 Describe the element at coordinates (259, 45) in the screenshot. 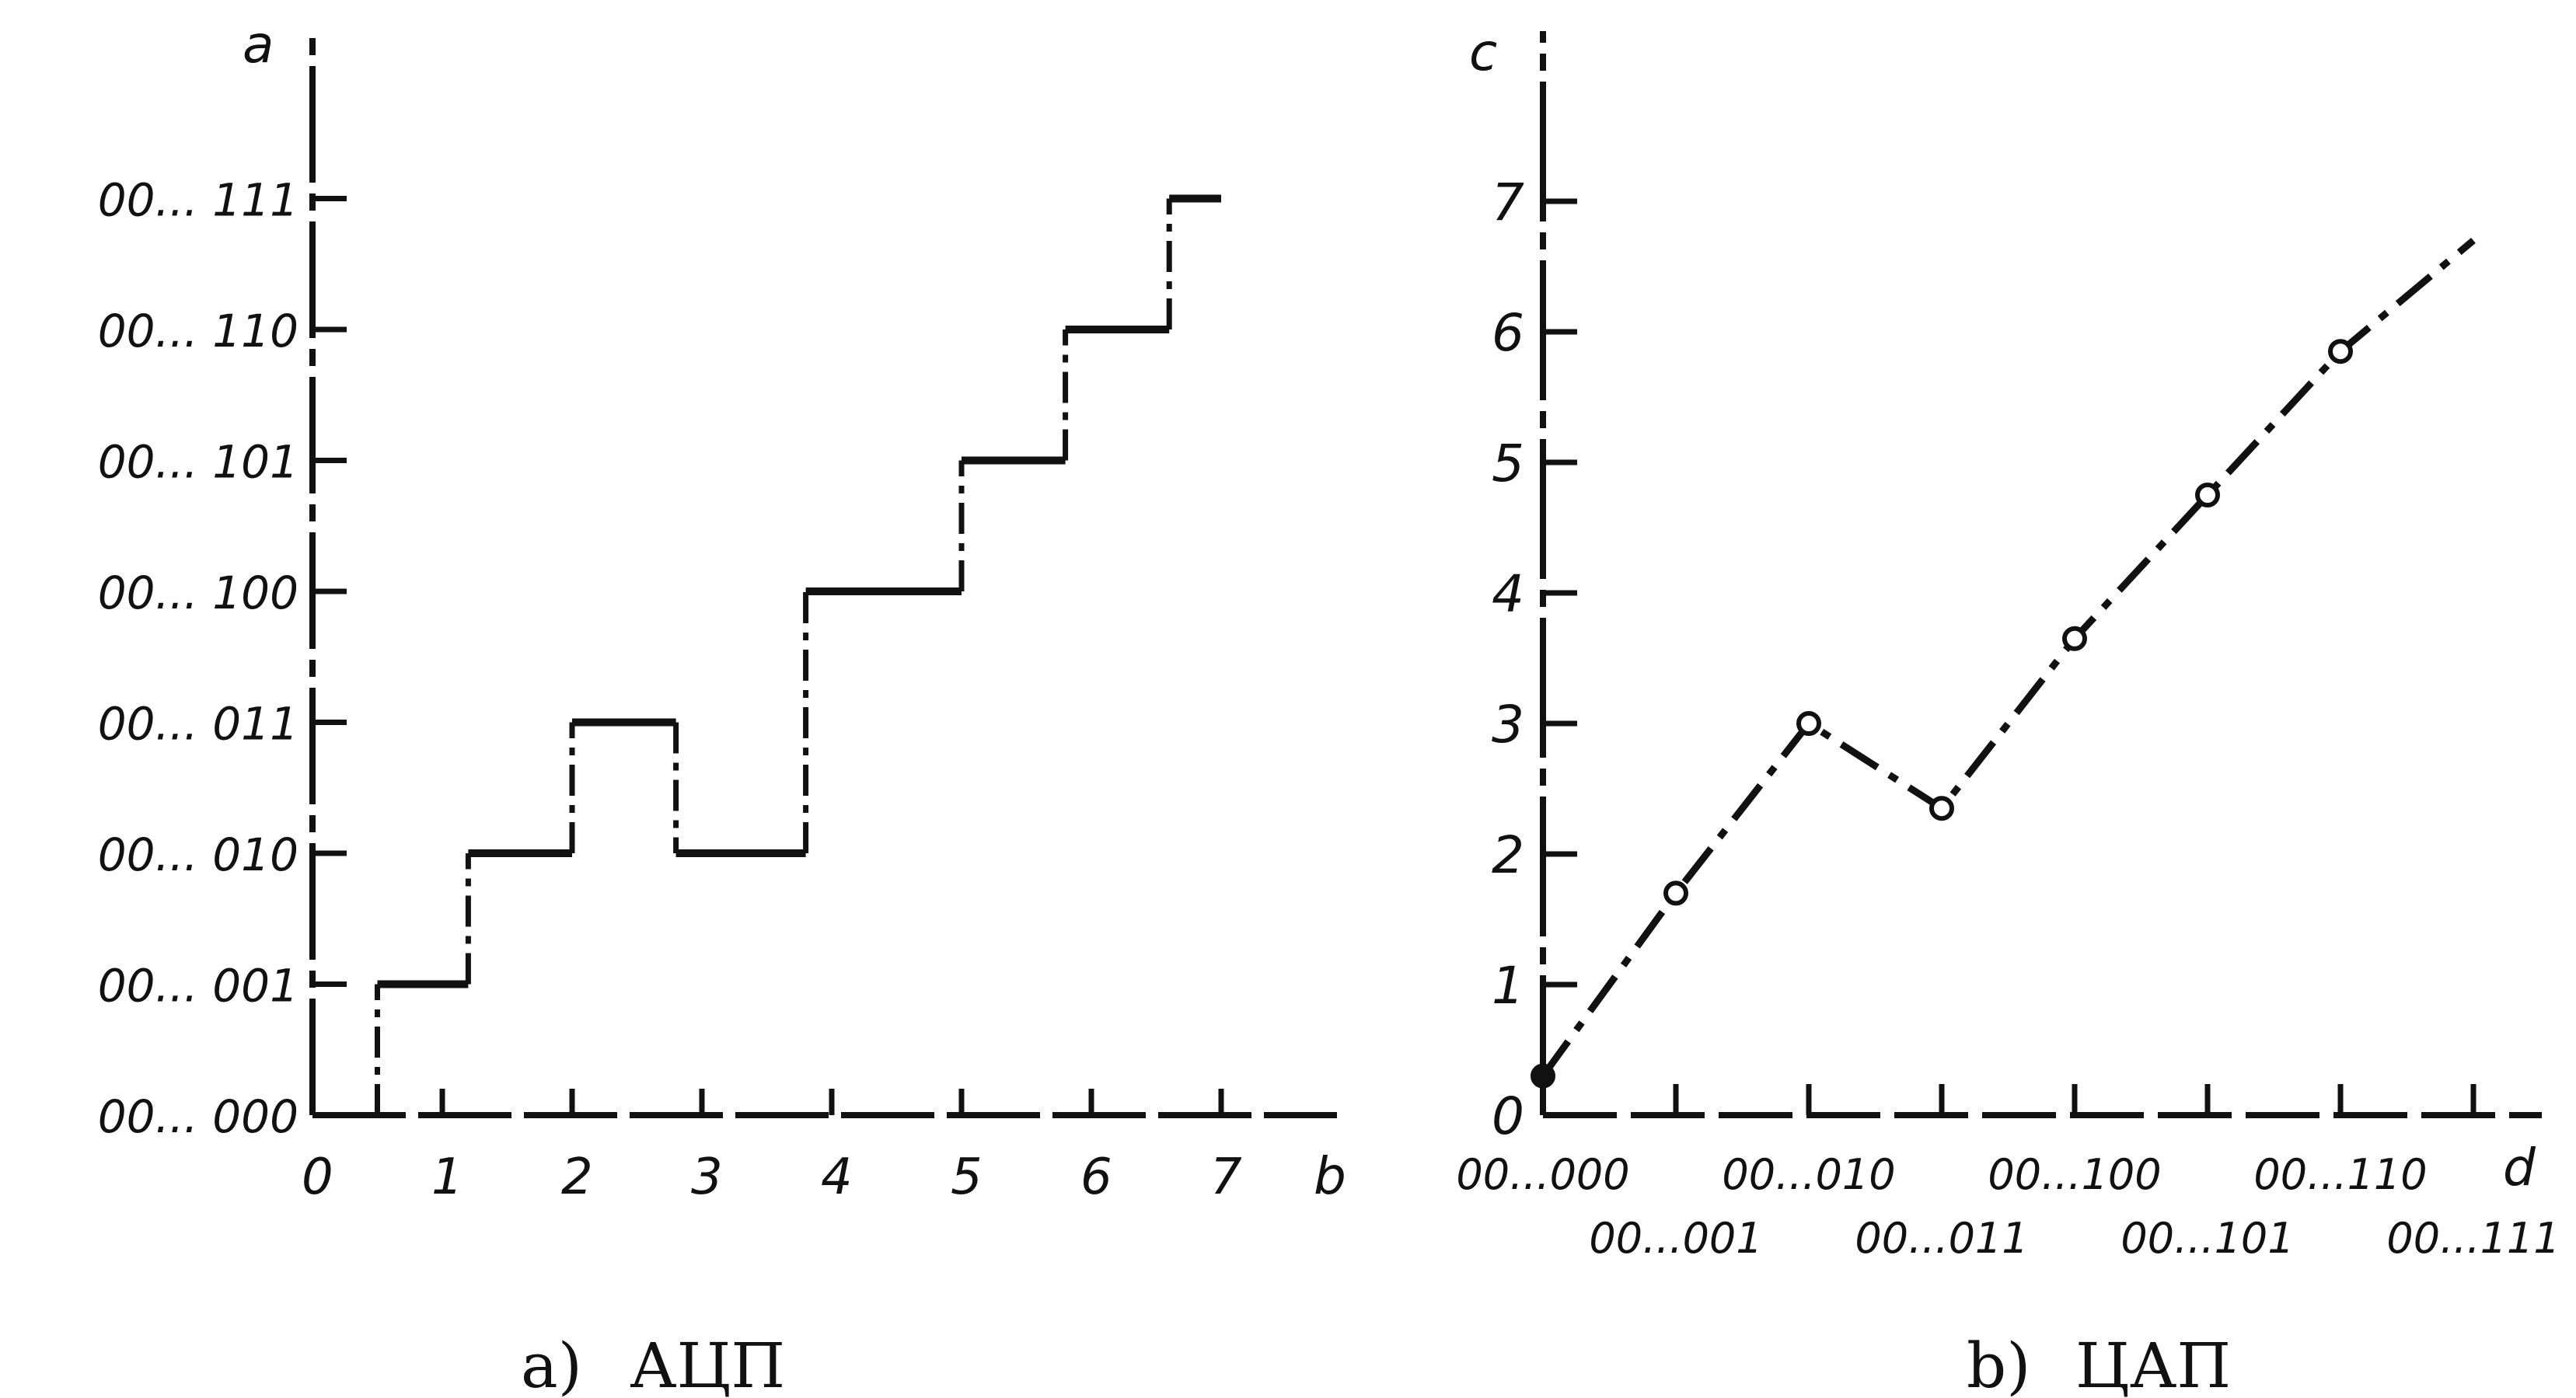

I see `panel-a-y-axis-label: a` at that location.